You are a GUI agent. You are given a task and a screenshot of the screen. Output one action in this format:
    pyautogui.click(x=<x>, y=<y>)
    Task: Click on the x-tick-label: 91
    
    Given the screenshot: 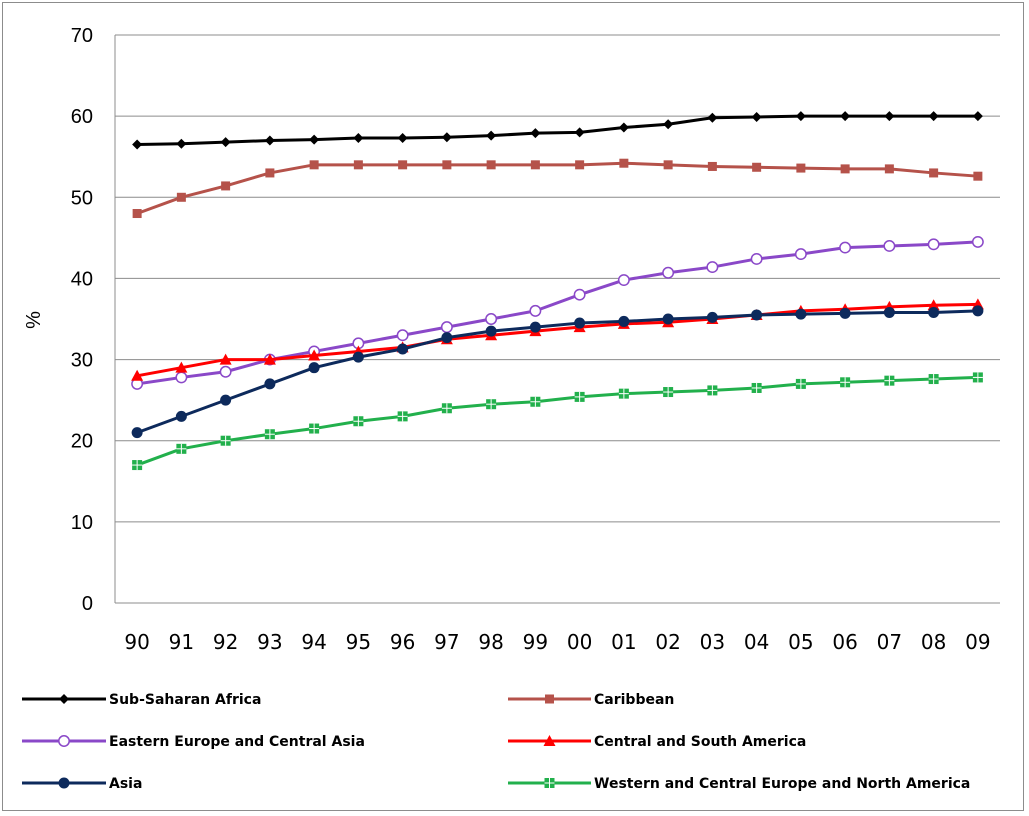 What is the action you would take?
    pyautogui.click(x=181, y=642)
    